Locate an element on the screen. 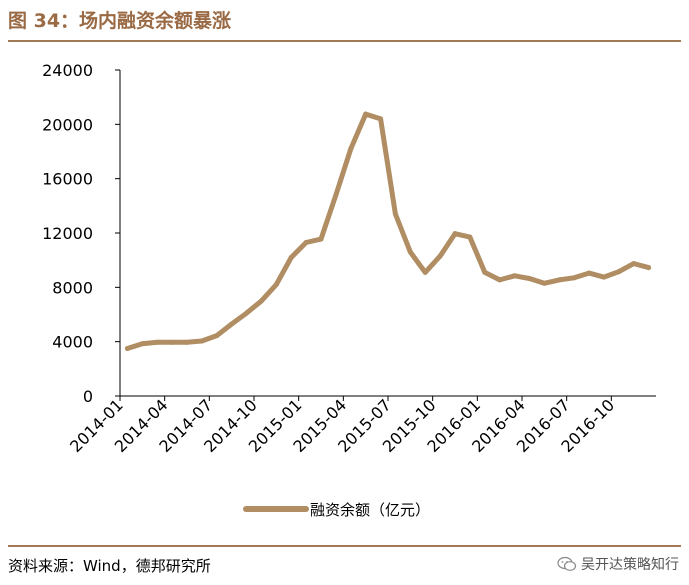  watermark-text: 吴开达策略知行 is located at coordinates (630, 565).